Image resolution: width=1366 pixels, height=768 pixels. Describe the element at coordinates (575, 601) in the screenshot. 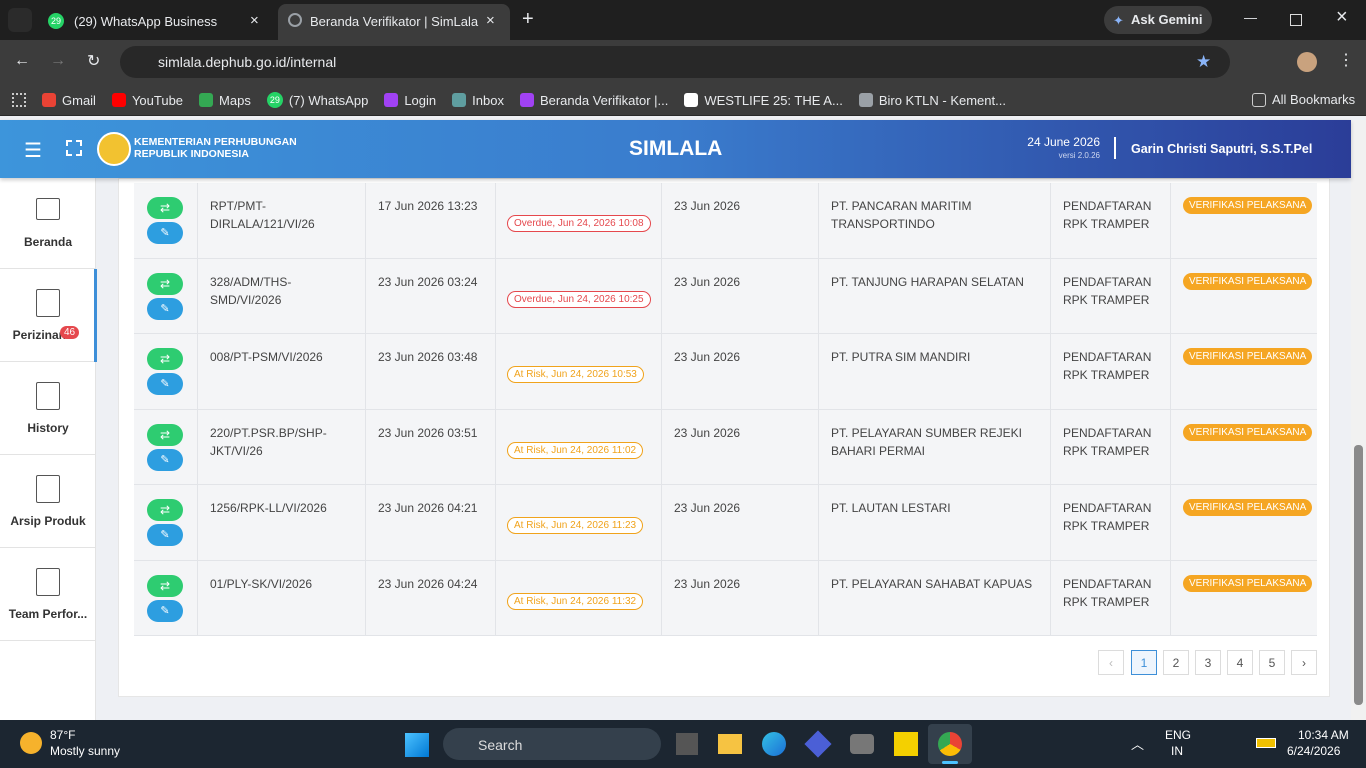

I see `sla-chip: At Risk, Jun 24, 2026 11:32` at that location.